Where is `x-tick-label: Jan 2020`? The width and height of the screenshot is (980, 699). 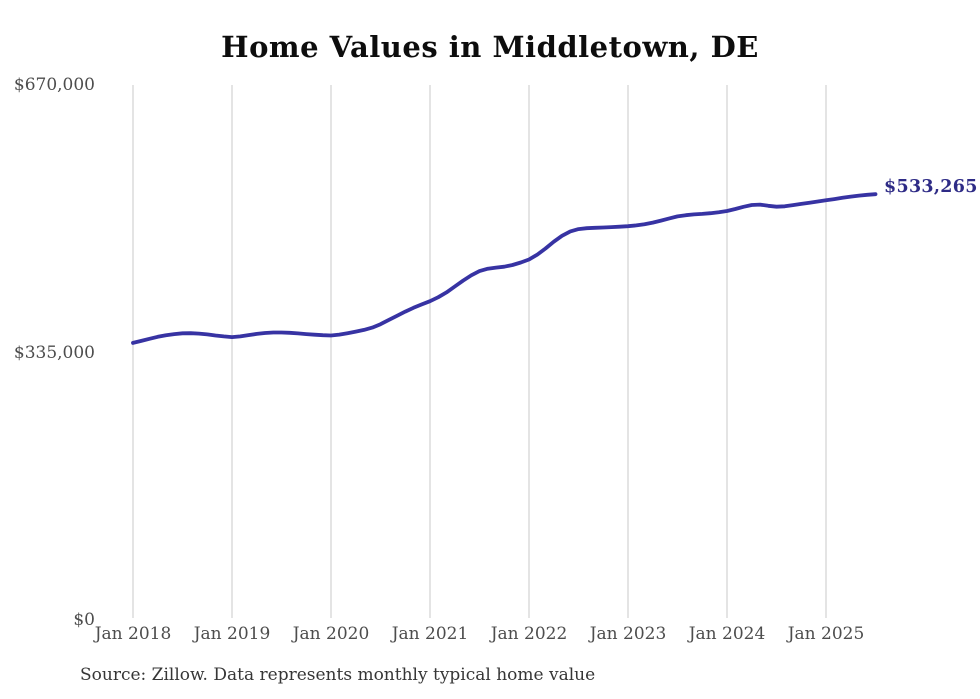
x-tick-label: Jan 2020 is located at coordinates (331, 634).